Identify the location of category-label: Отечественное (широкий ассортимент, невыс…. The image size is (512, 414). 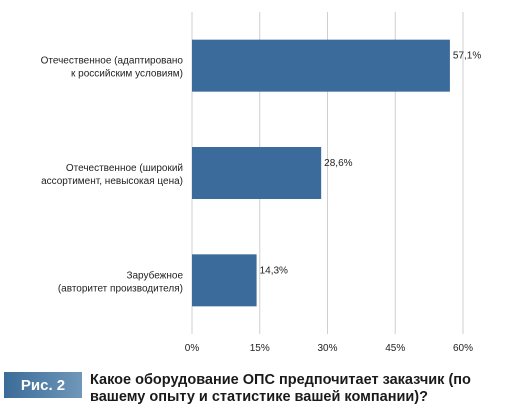
(112, 175).